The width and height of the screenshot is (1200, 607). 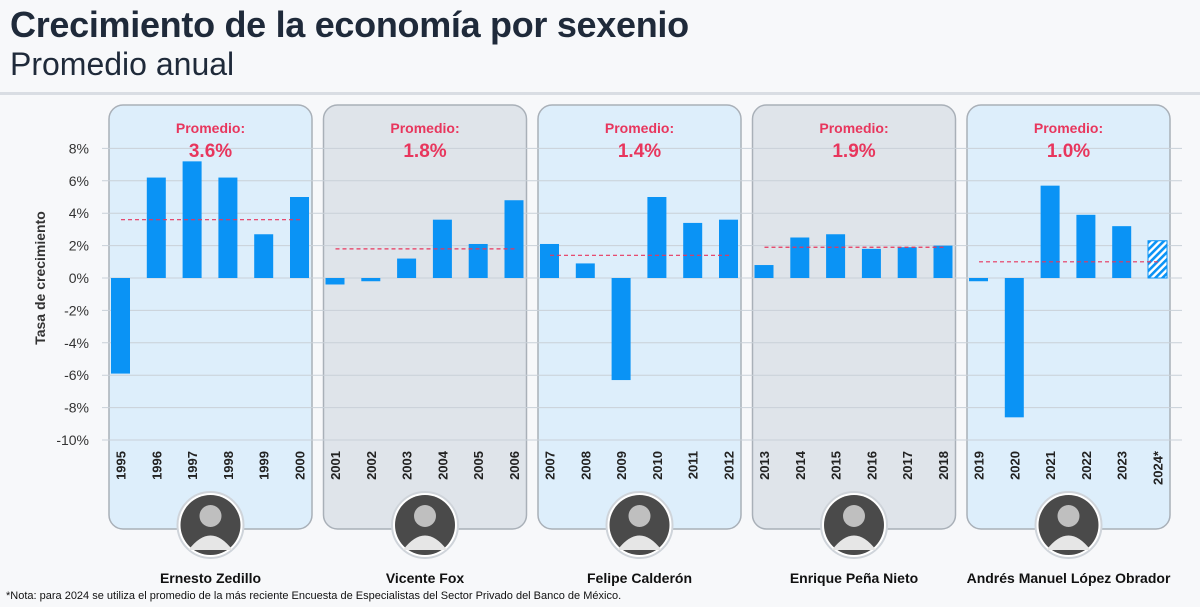 What do you see at coordinates (657, 465) in the screenshot?
I see `x-tick-label: 2010` at bounding box center [657, 465].